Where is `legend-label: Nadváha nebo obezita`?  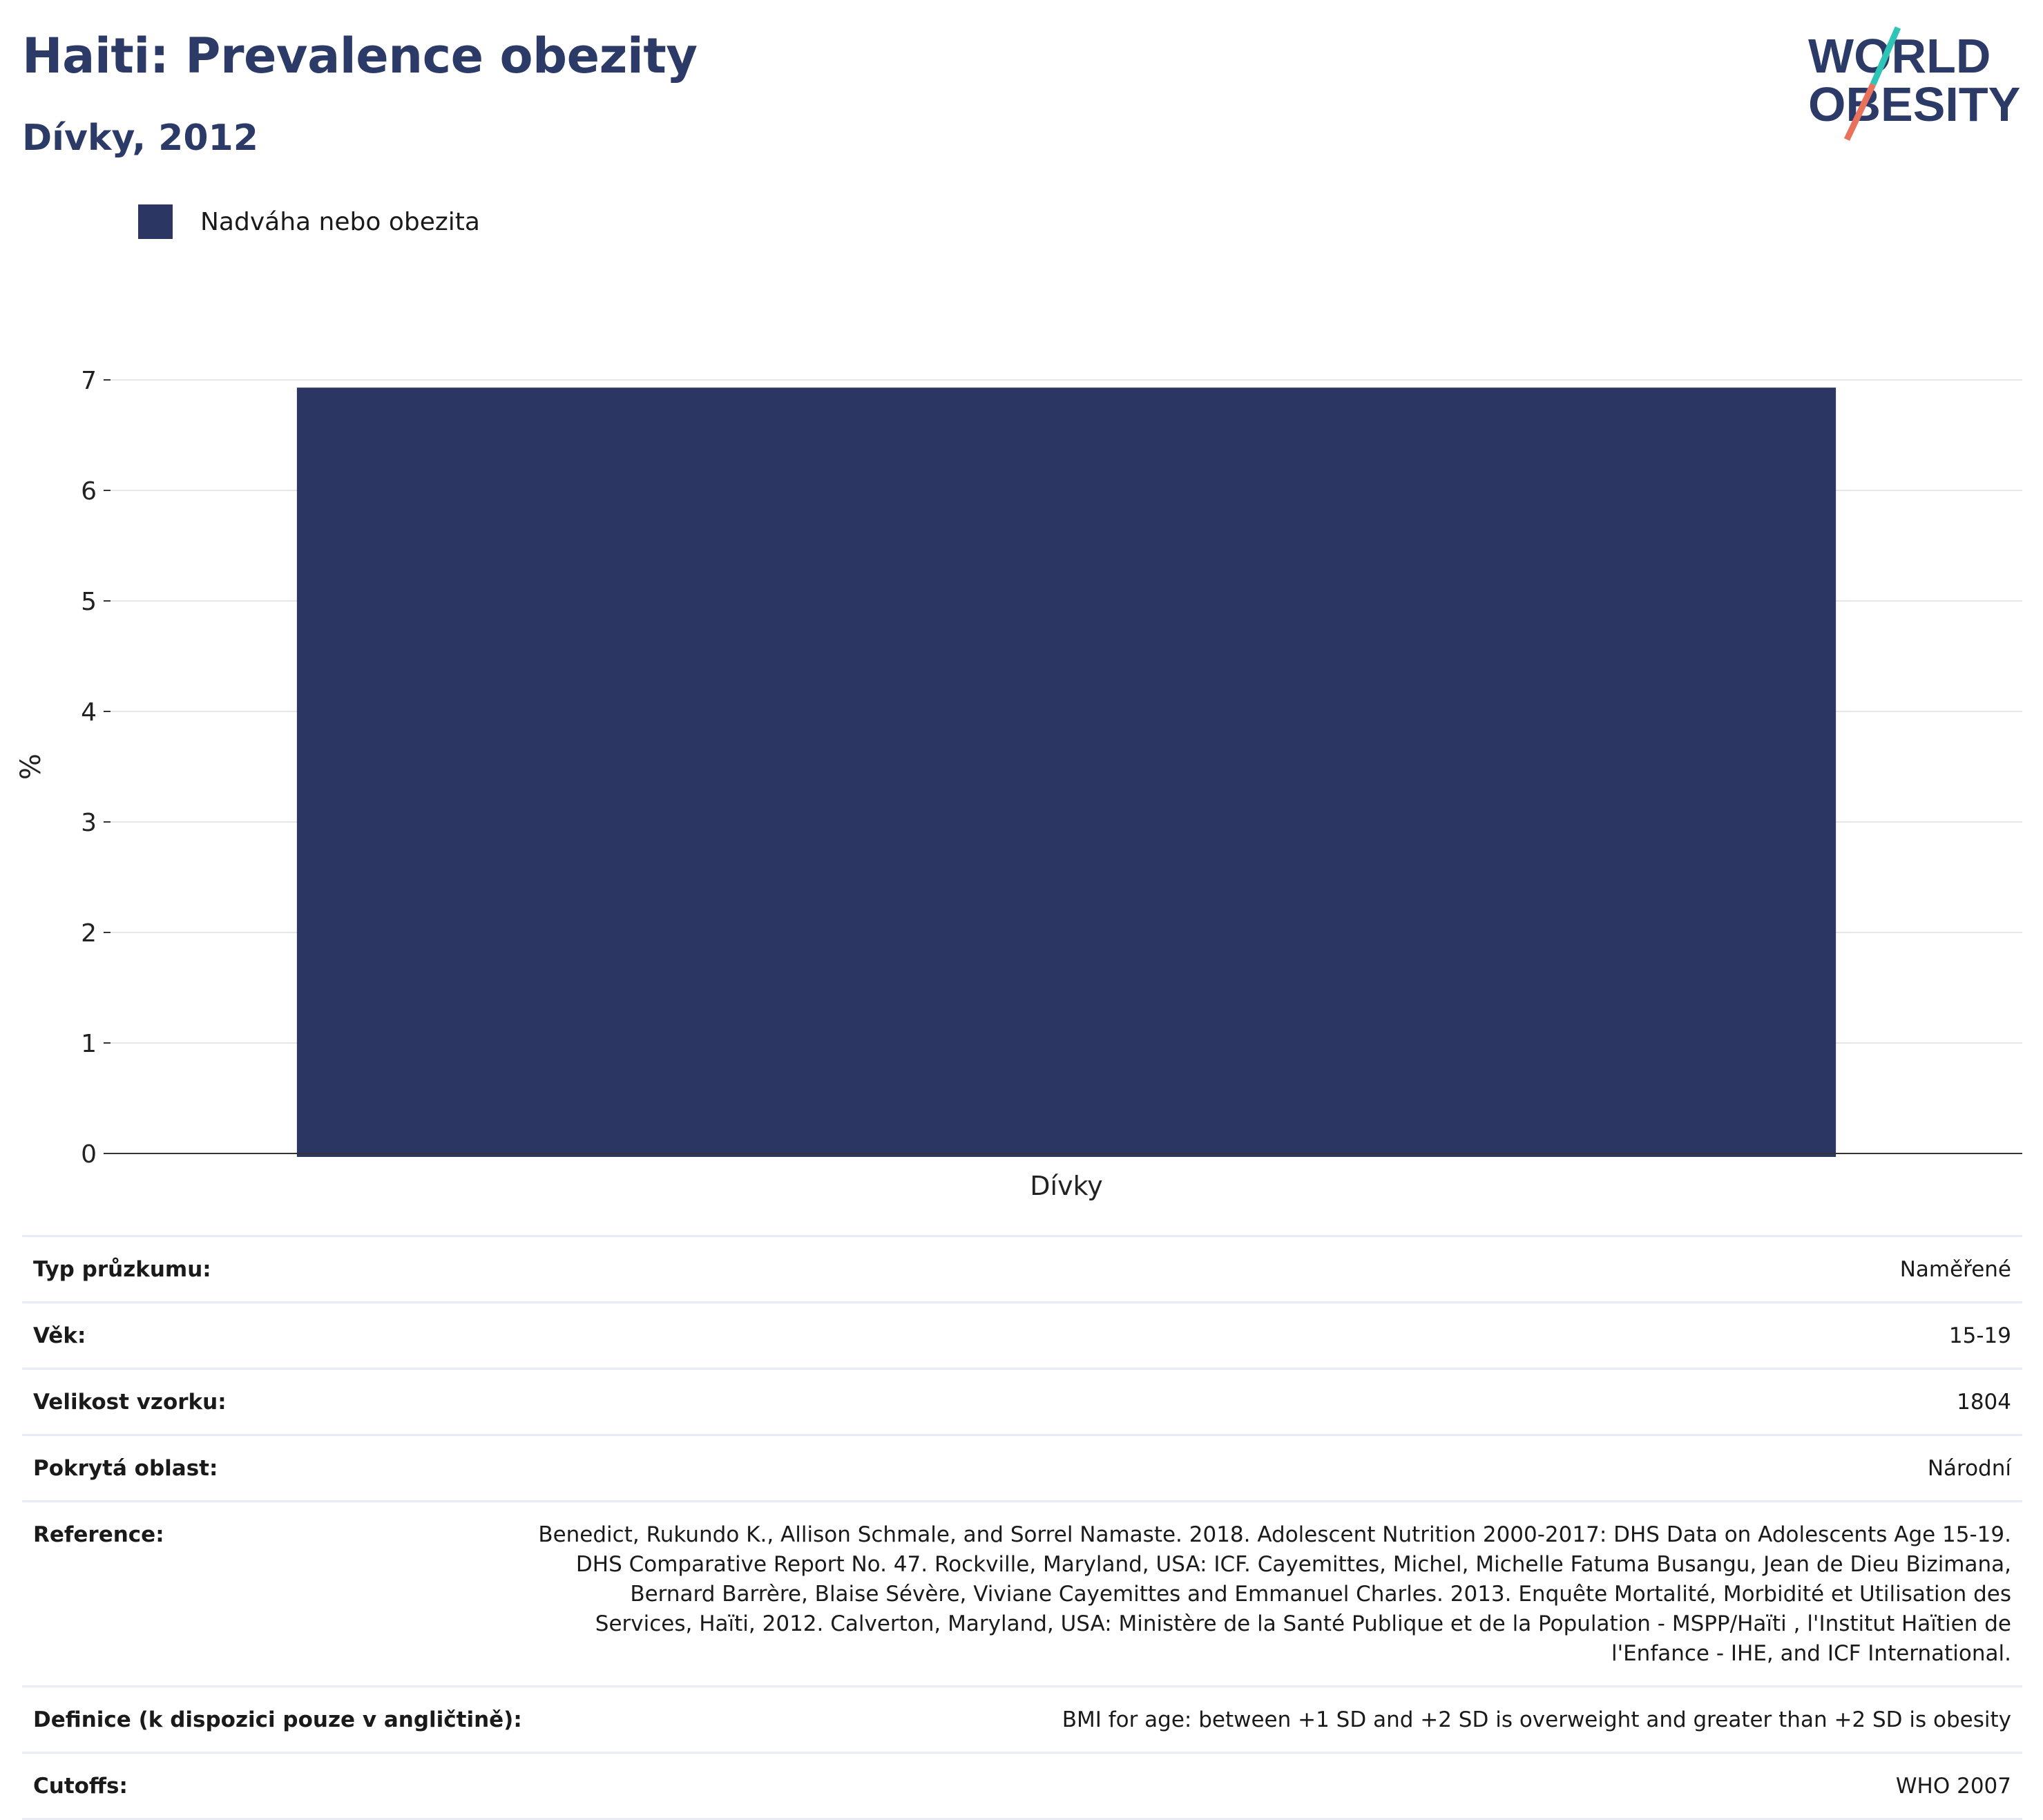 legend-label: Nadváha nebo obezita is located at coordinates (340, 221).